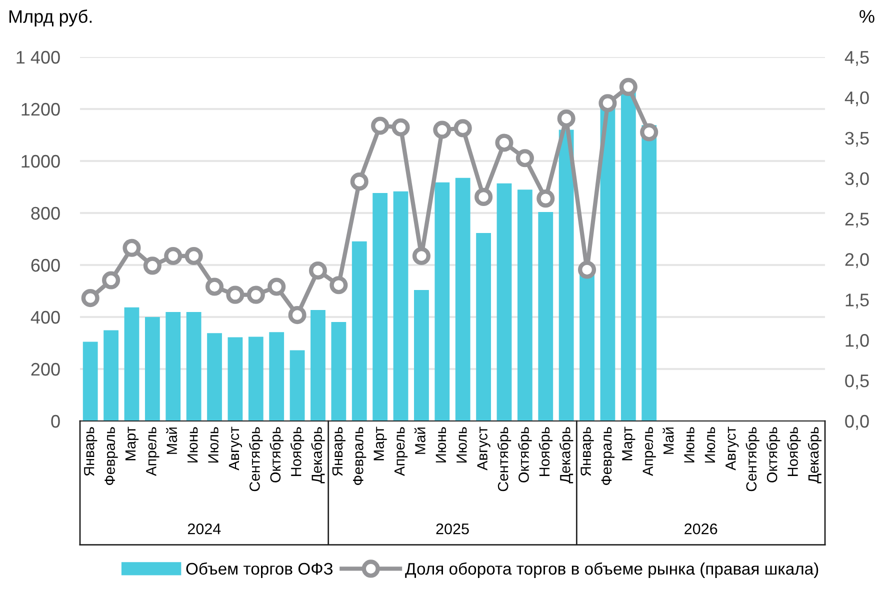 The height and width of the screenshot is (593, 888). What do you see at coordinates (45, 213) in the screenshot?
I see `y-tick-label: 800` at bounding box center [45, 213].